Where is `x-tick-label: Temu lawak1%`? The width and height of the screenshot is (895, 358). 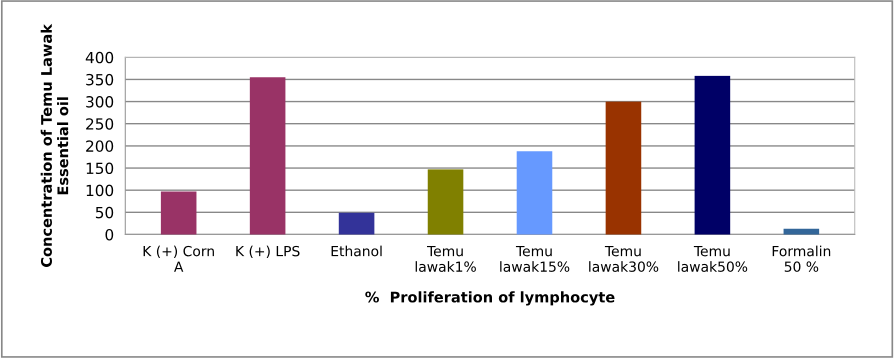
x-tick-label: Temu lawak1% is located at coordinates (446, 259).